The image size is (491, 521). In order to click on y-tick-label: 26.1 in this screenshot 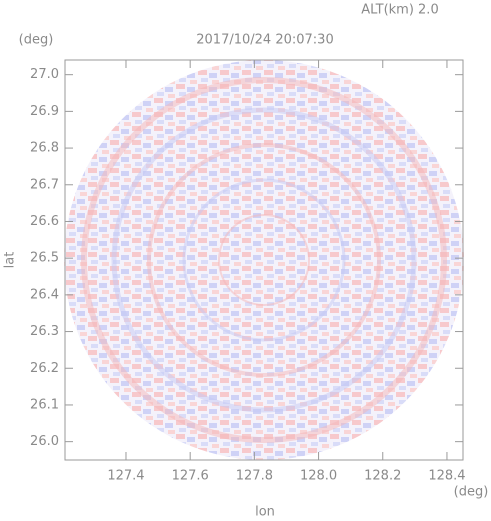, I will do `click(44, 404)`.